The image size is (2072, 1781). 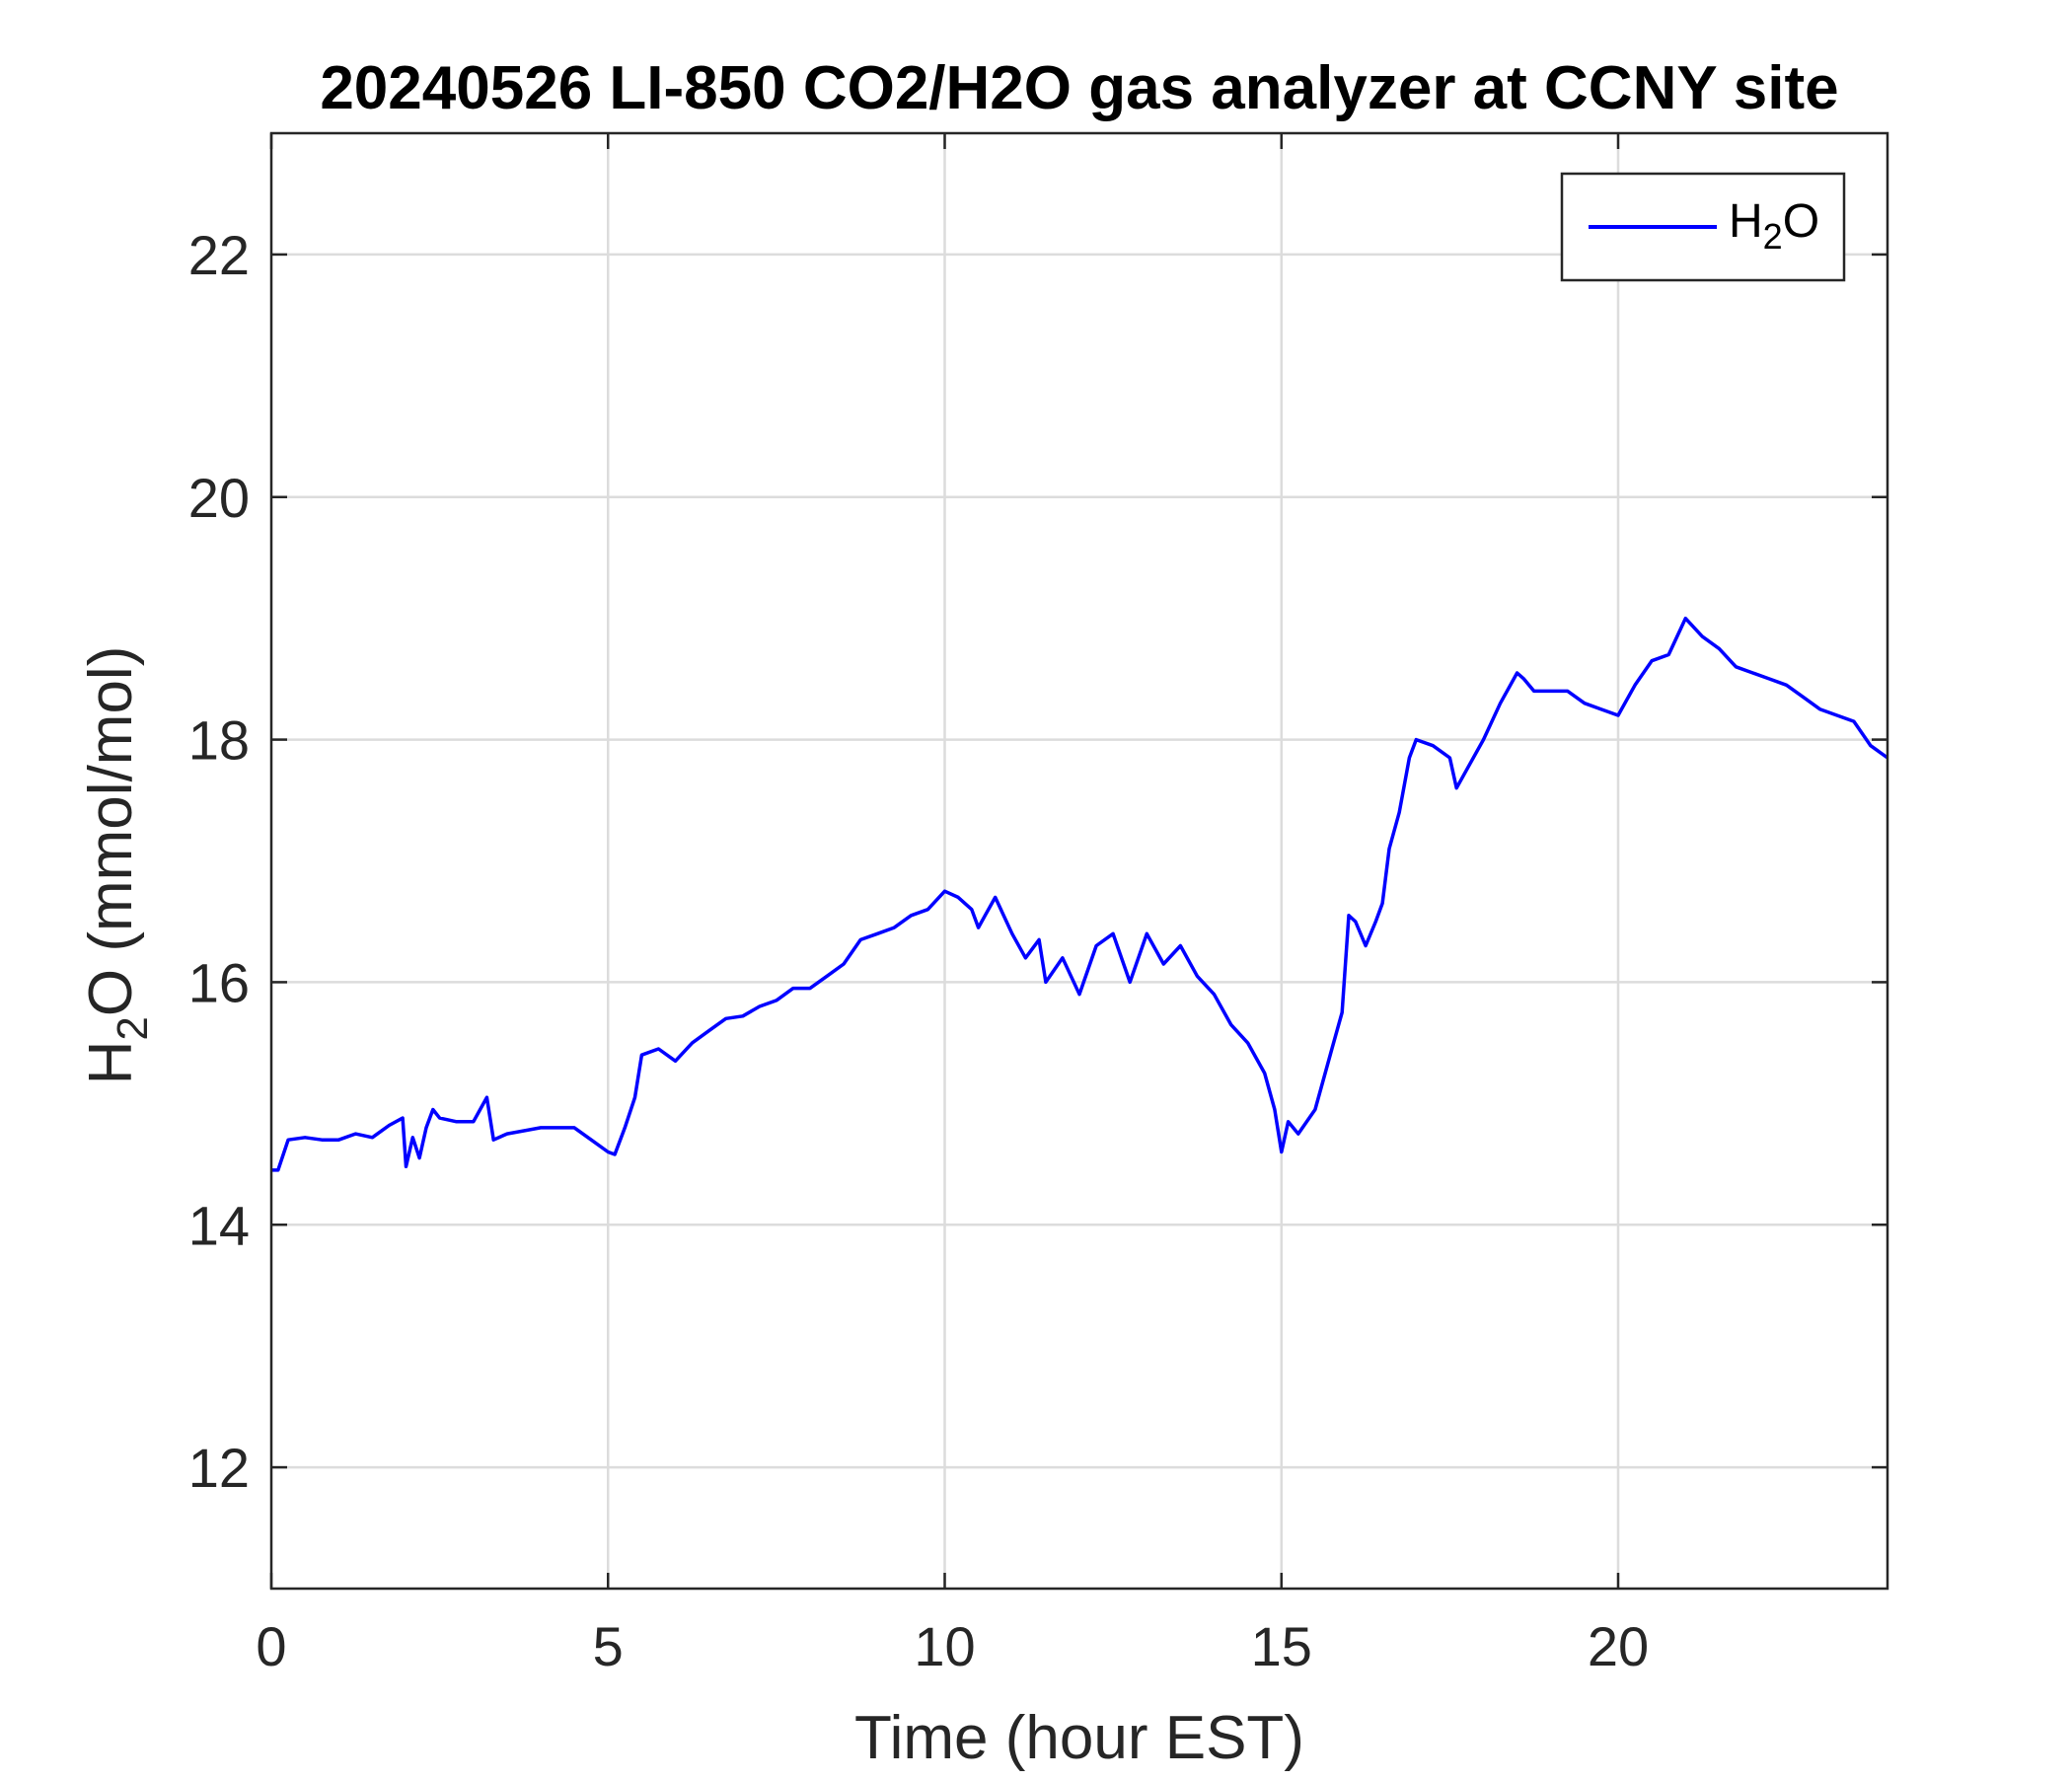 What do you see at coordinates (111, 831) in the screenshot?
I see `y-axis-label-part: O (mmol/mol)` at bounding box center [111, 831].